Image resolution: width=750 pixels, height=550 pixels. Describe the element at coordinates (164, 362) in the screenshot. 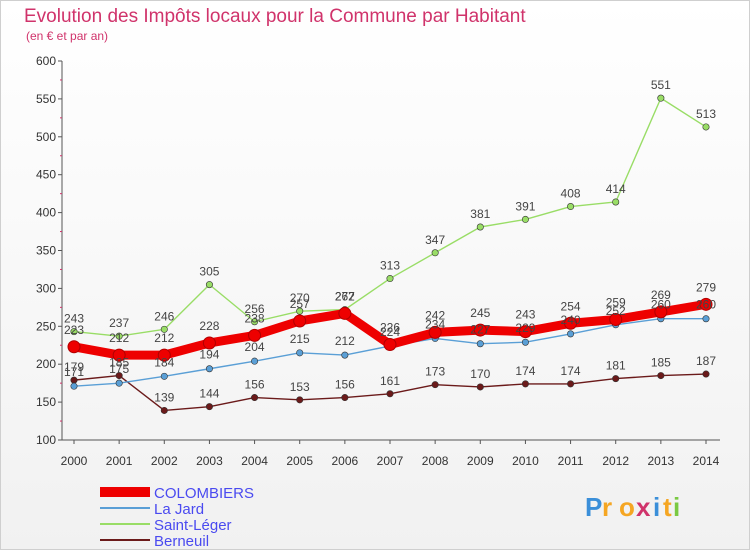

I see `data-label: 184` at that location.